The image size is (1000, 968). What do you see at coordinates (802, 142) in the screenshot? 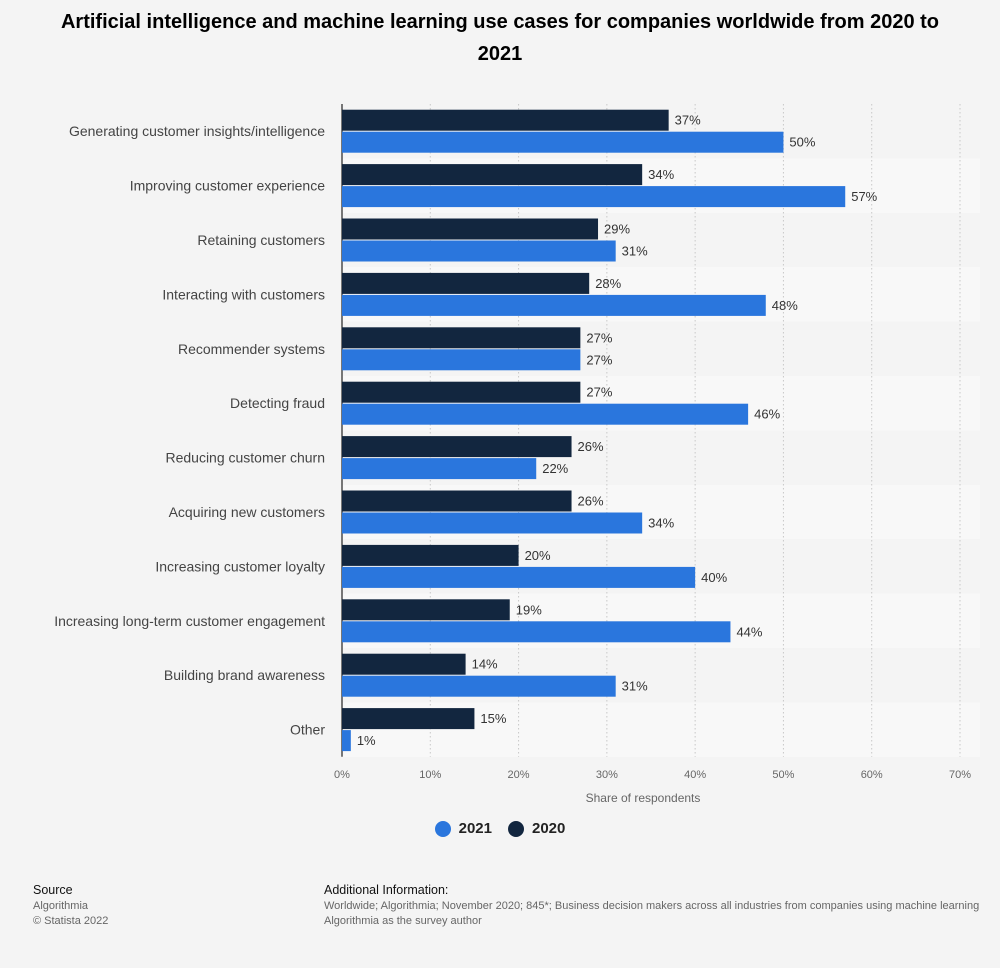
I see `data-label-2021: 50%` at bounding box center [802, 142].